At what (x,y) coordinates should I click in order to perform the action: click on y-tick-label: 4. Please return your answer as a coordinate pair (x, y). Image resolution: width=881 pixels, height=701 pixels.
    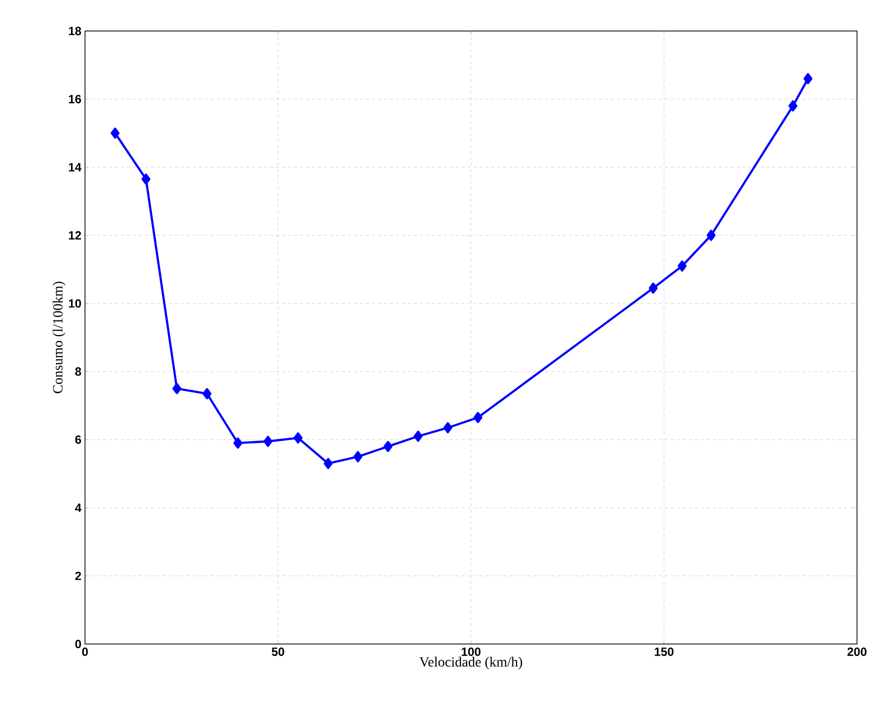
    Looking at the image, I should click on (78, 508).